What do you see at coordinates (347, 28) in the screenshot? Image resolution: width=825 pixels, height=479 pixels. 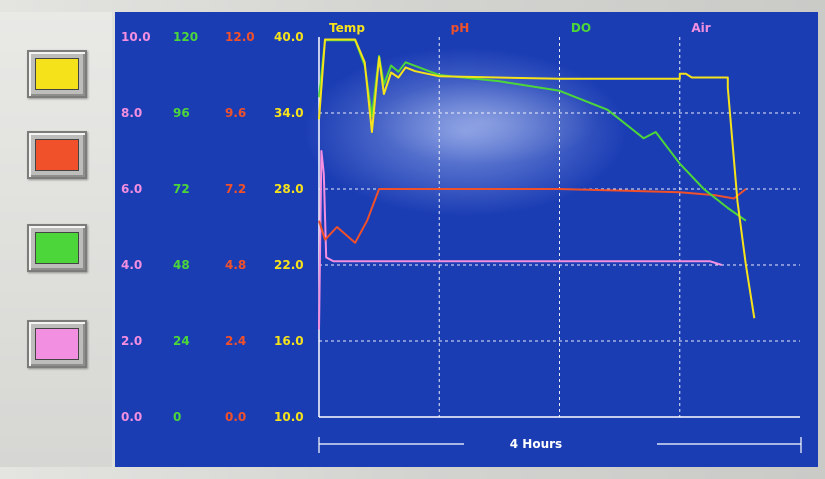 I see `legend-item-temp: Temp` at bounding box center [347, 28].